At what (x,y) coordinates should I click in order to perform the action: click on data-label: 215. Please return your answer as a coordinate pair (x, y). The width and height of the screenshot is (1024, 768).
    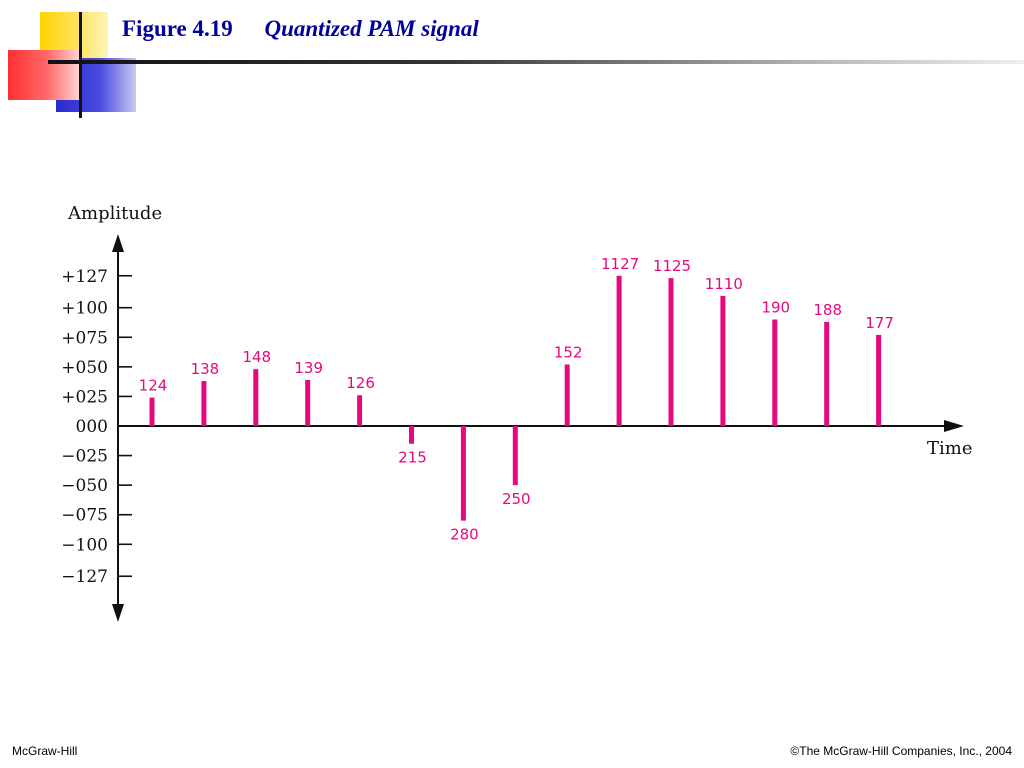
    Looking at the image, I should click on (412, 458).